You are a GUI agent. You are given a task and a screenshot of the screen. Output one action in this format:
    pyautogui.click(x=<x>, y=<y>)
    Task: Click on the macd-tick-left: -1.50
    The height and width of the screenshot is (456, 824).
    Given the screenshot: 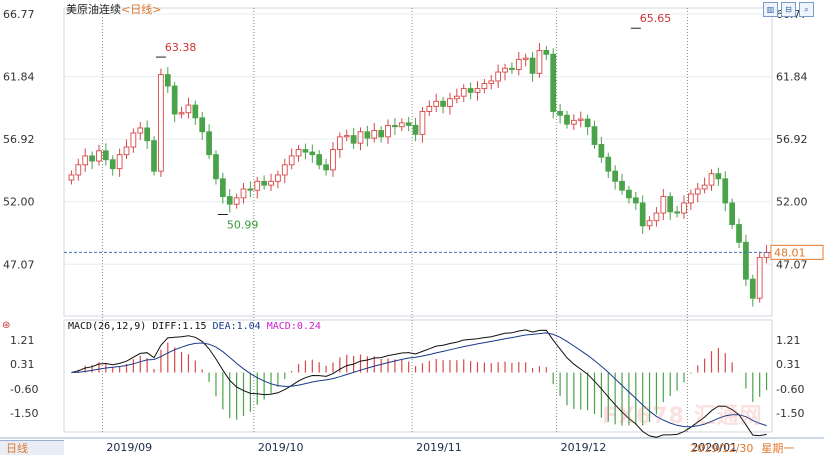 What is the action you would take?
    pyautogui.click(x=24, y=413)
    